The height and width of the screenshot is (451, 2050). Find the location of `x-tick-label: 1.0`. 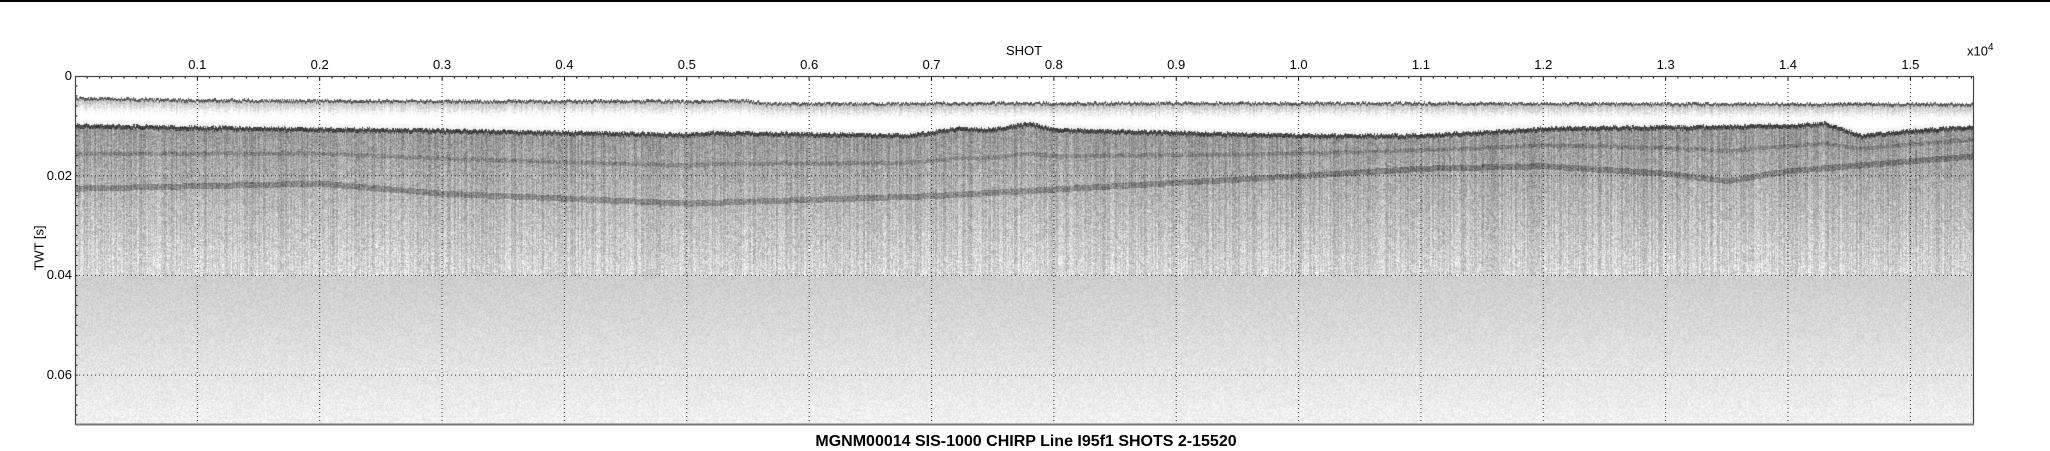

x-tick-label: 1.0 is located at coordinates (1298, 64).